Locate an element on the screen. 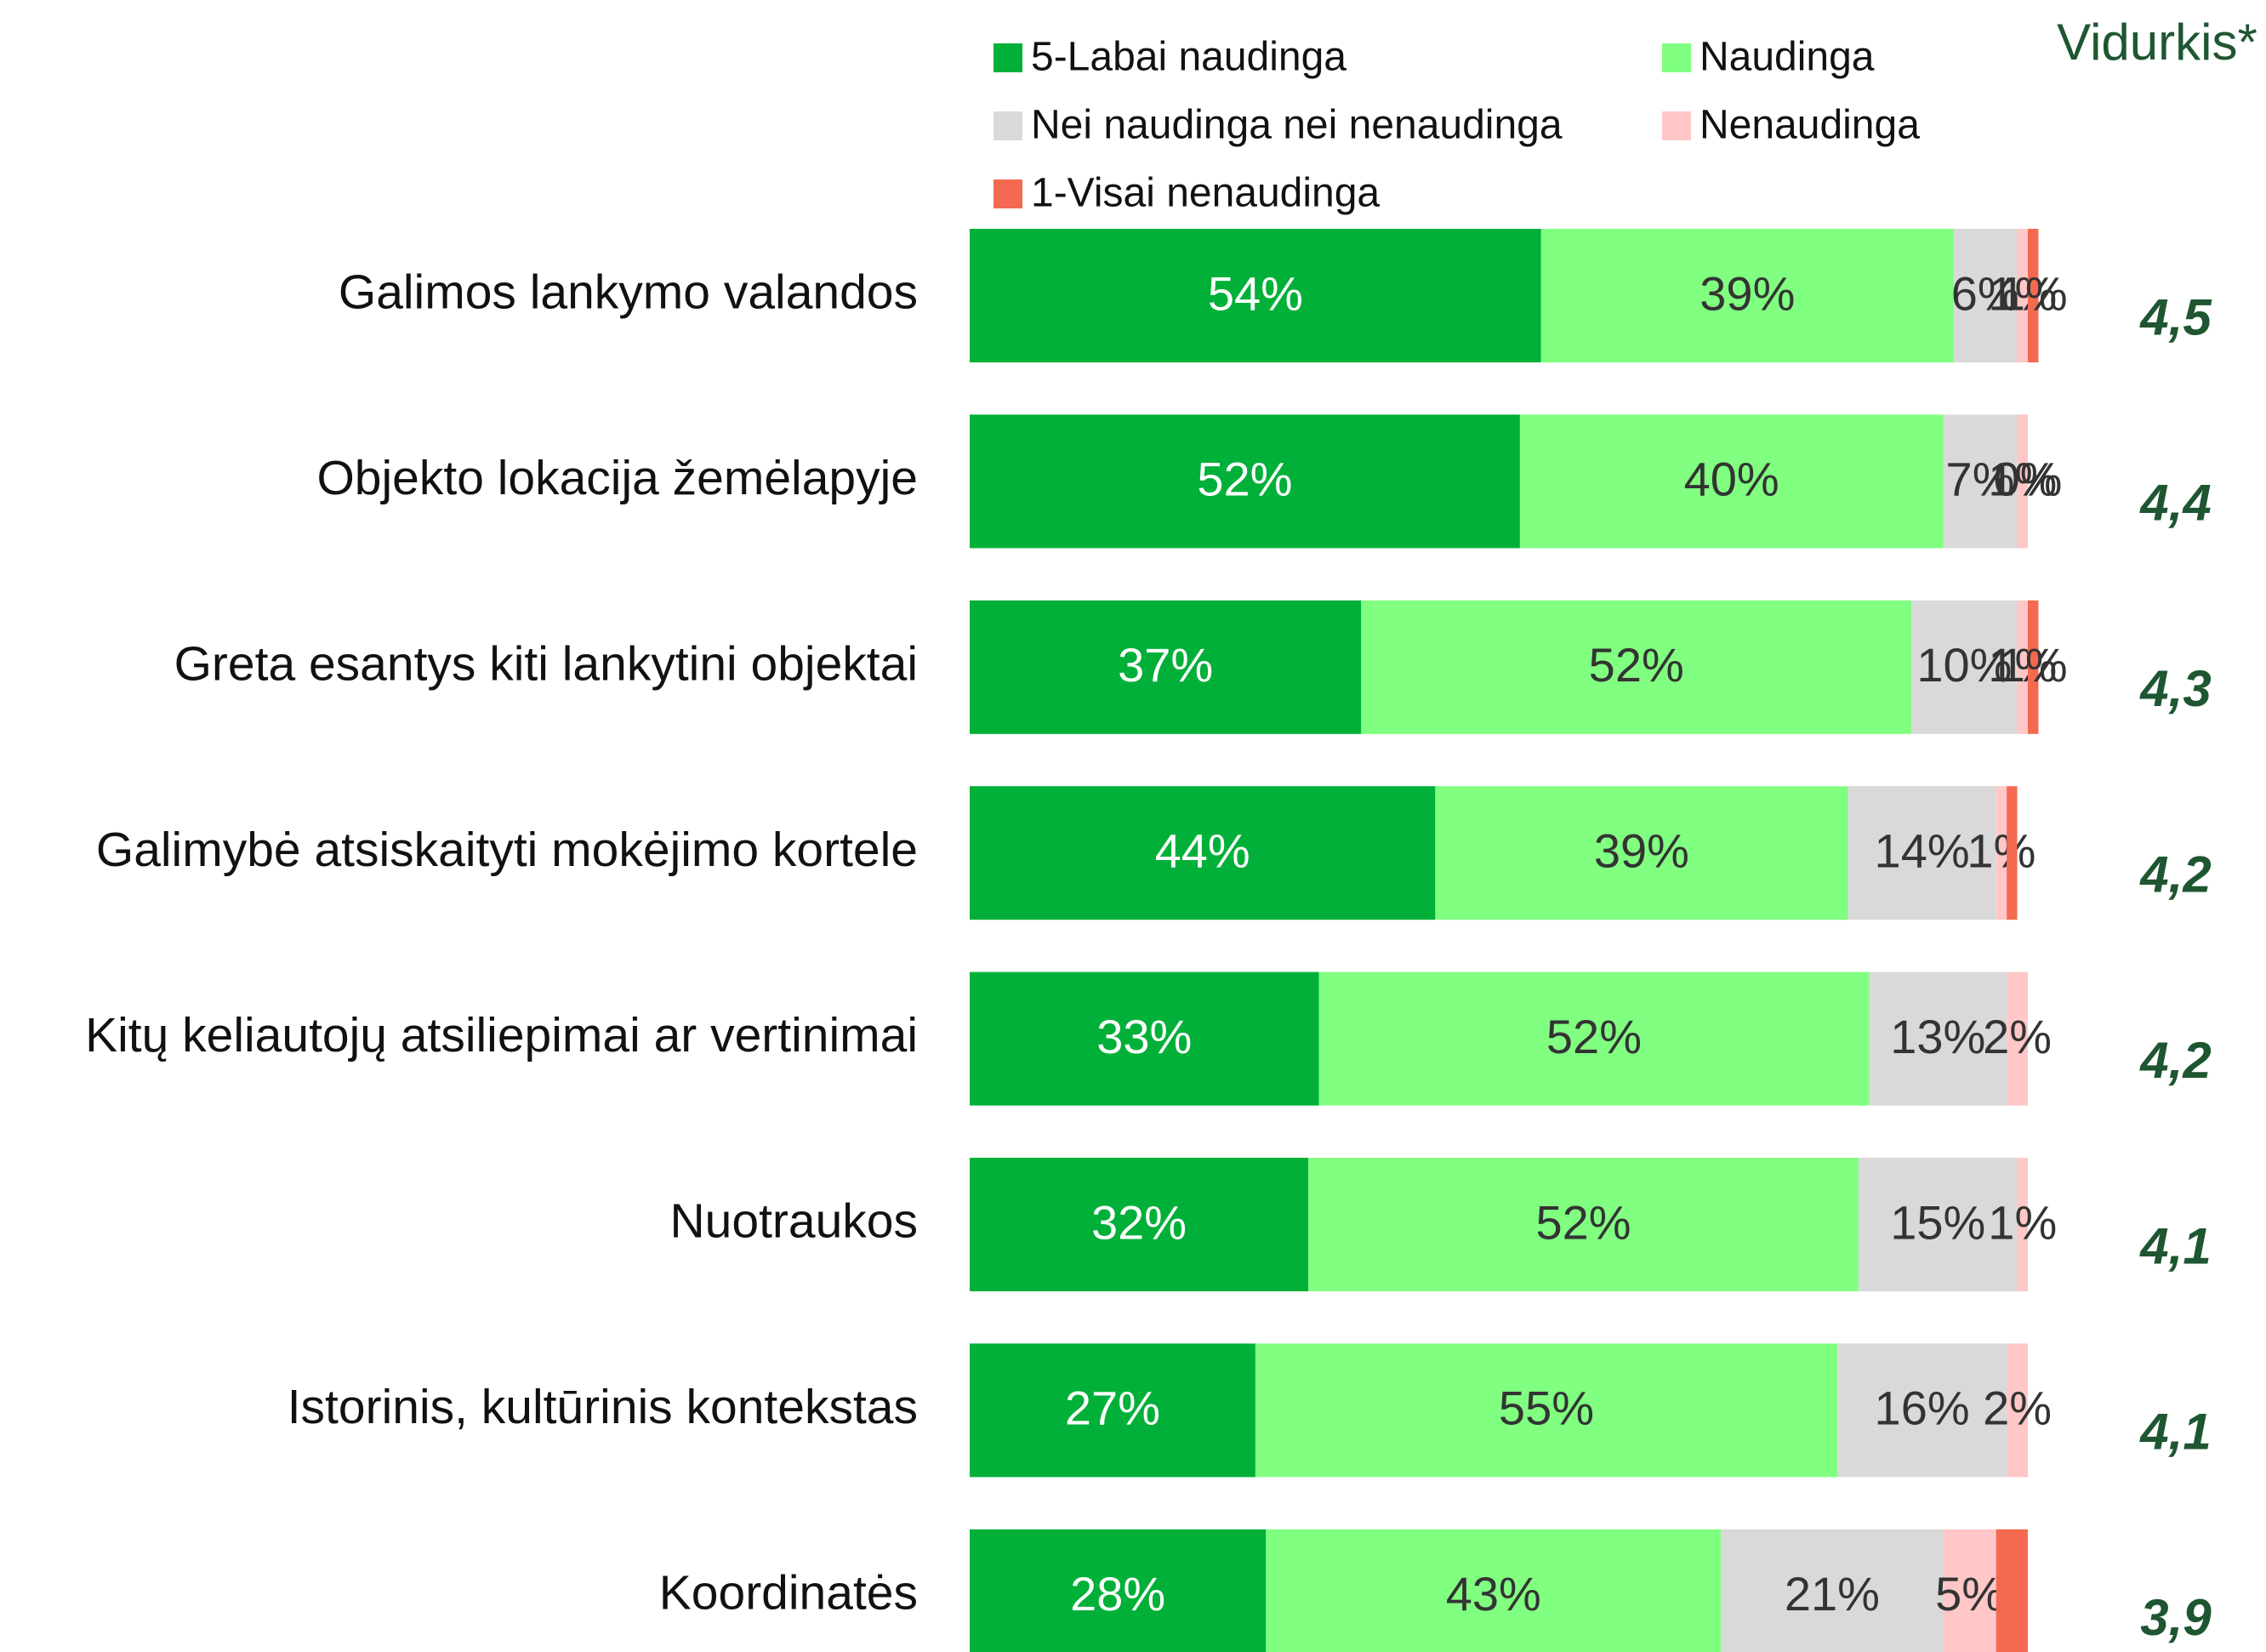 Image resolution: width=2266 pixels, height=1652 pixels. data-label: 21% is located at coordinates (1832, 1594).